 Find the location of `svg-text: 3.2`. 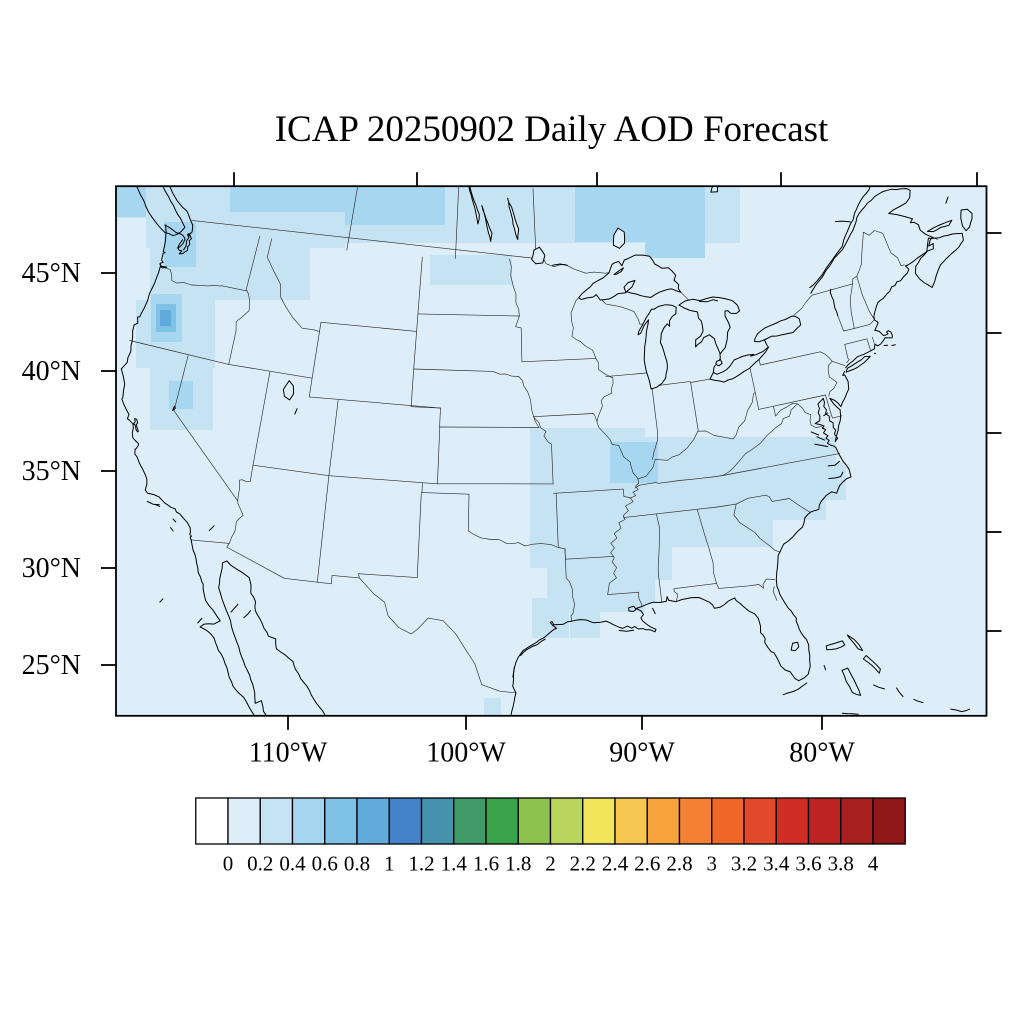

svg-text: 3.2 is located at coordinates (744, 864).